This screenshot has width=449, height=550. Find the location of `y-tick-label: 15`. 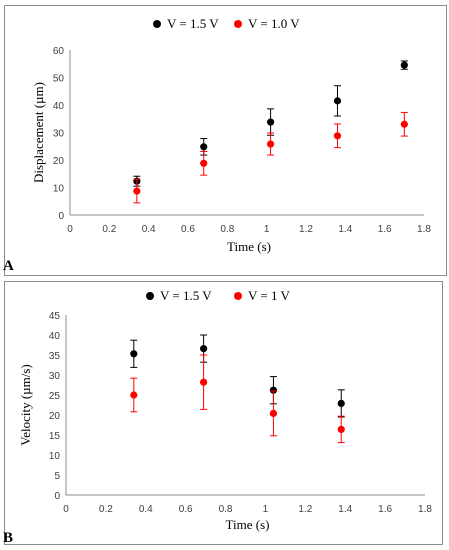

y-tick-label: 15 is located at coordinates (55, 436).